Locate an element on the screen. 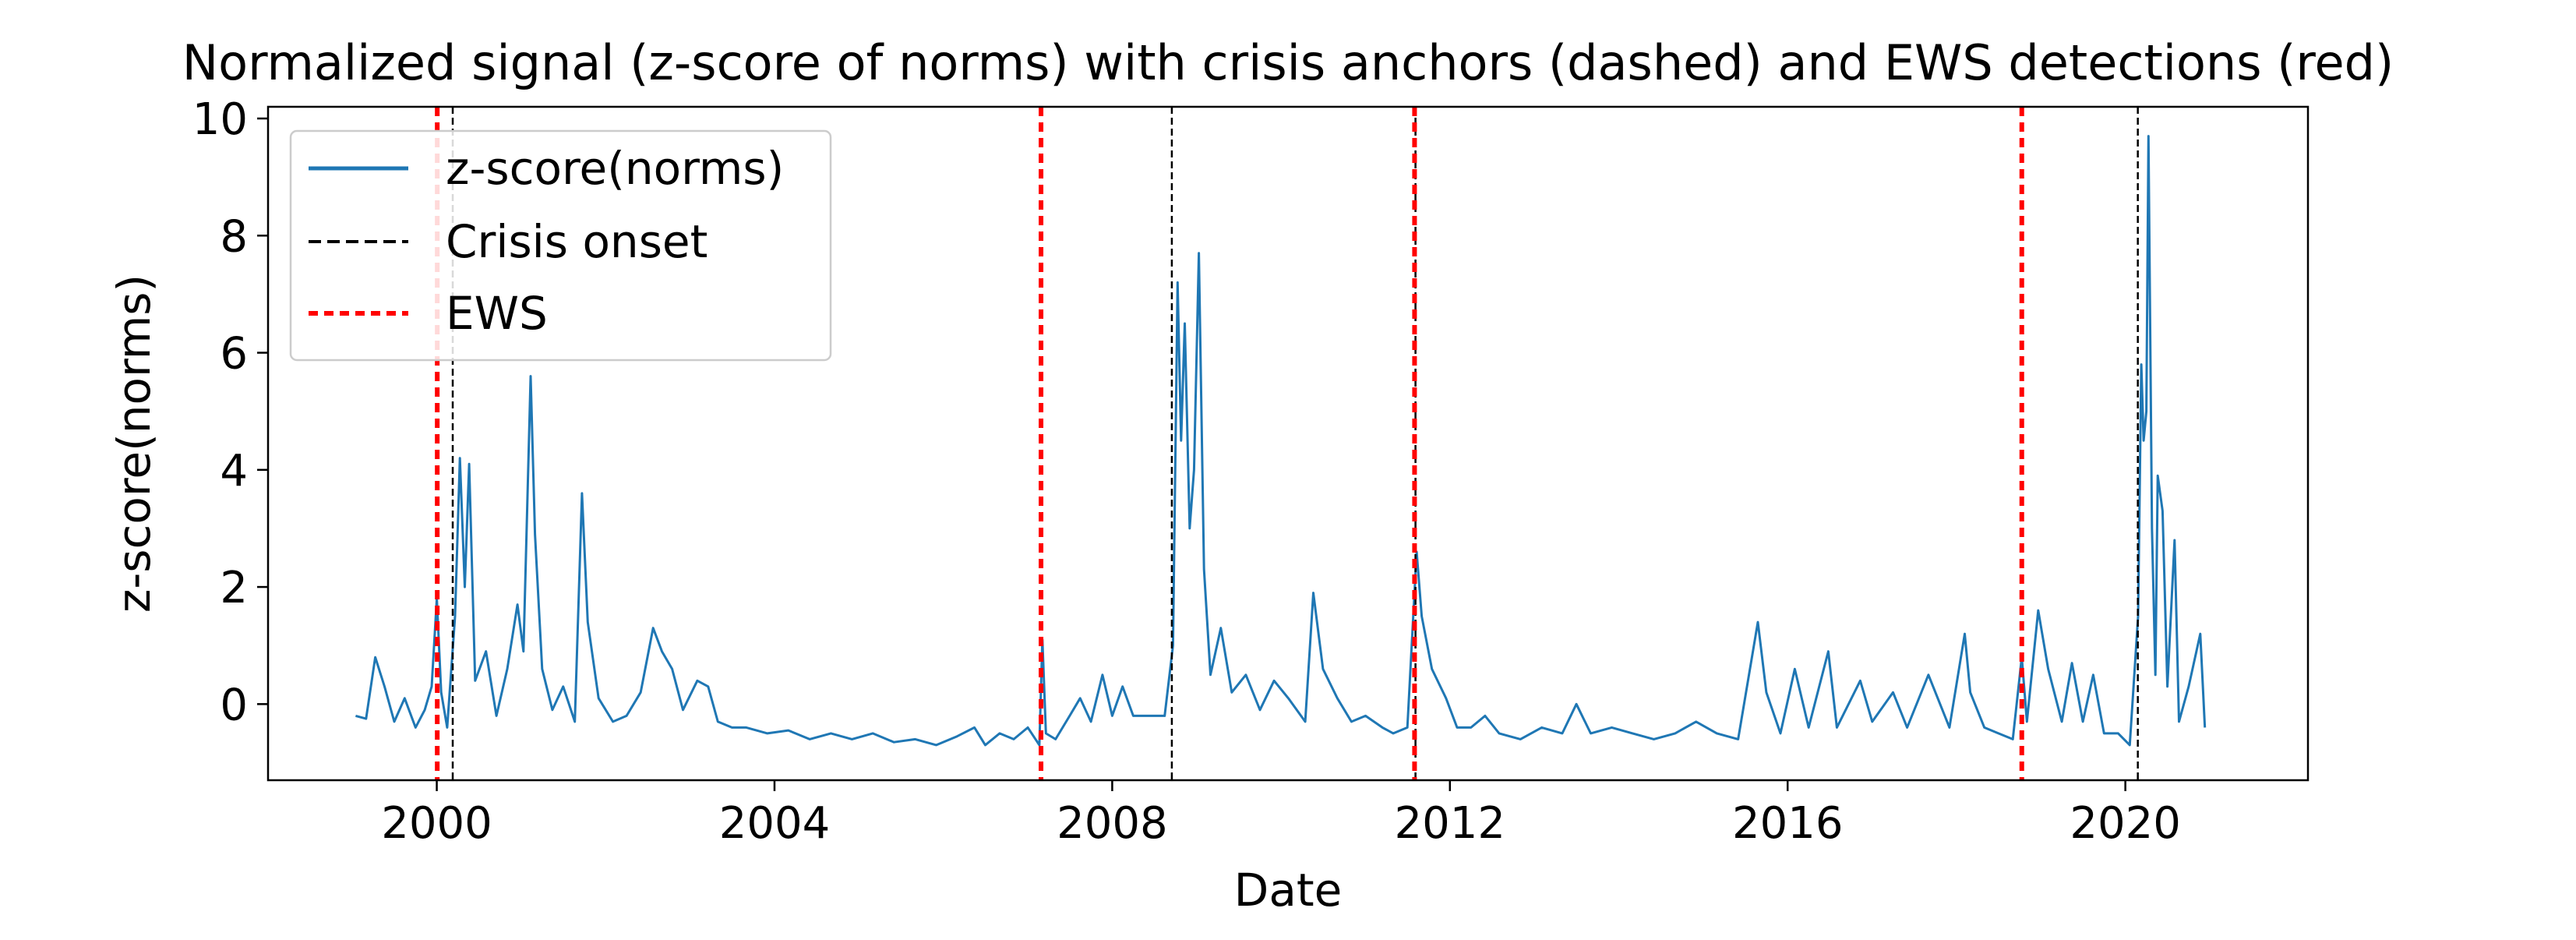 The image size is (2576, 940). y-tick-label-3: 6 is located at coordinates (234, 354).